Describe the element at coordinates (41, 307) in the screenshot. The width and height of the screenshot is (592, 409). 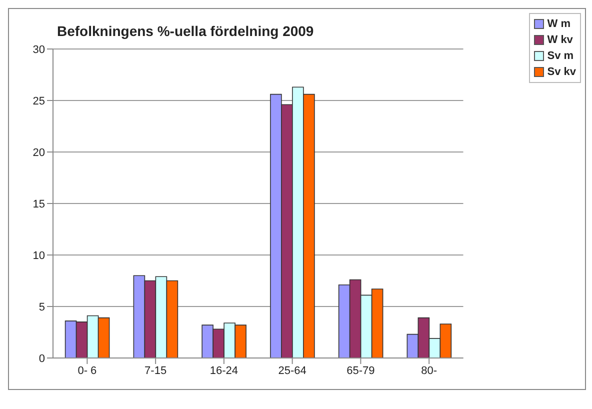
I see `y-tick-label: 5` at that location.